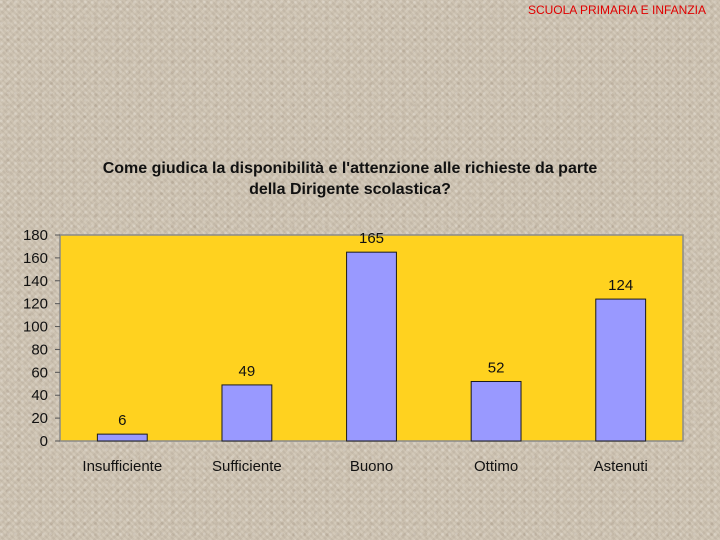  What do you see at coordinates (39, 349) in the screenshot?
I see `y-tick-label: 80` at bounding box center [39, 349].